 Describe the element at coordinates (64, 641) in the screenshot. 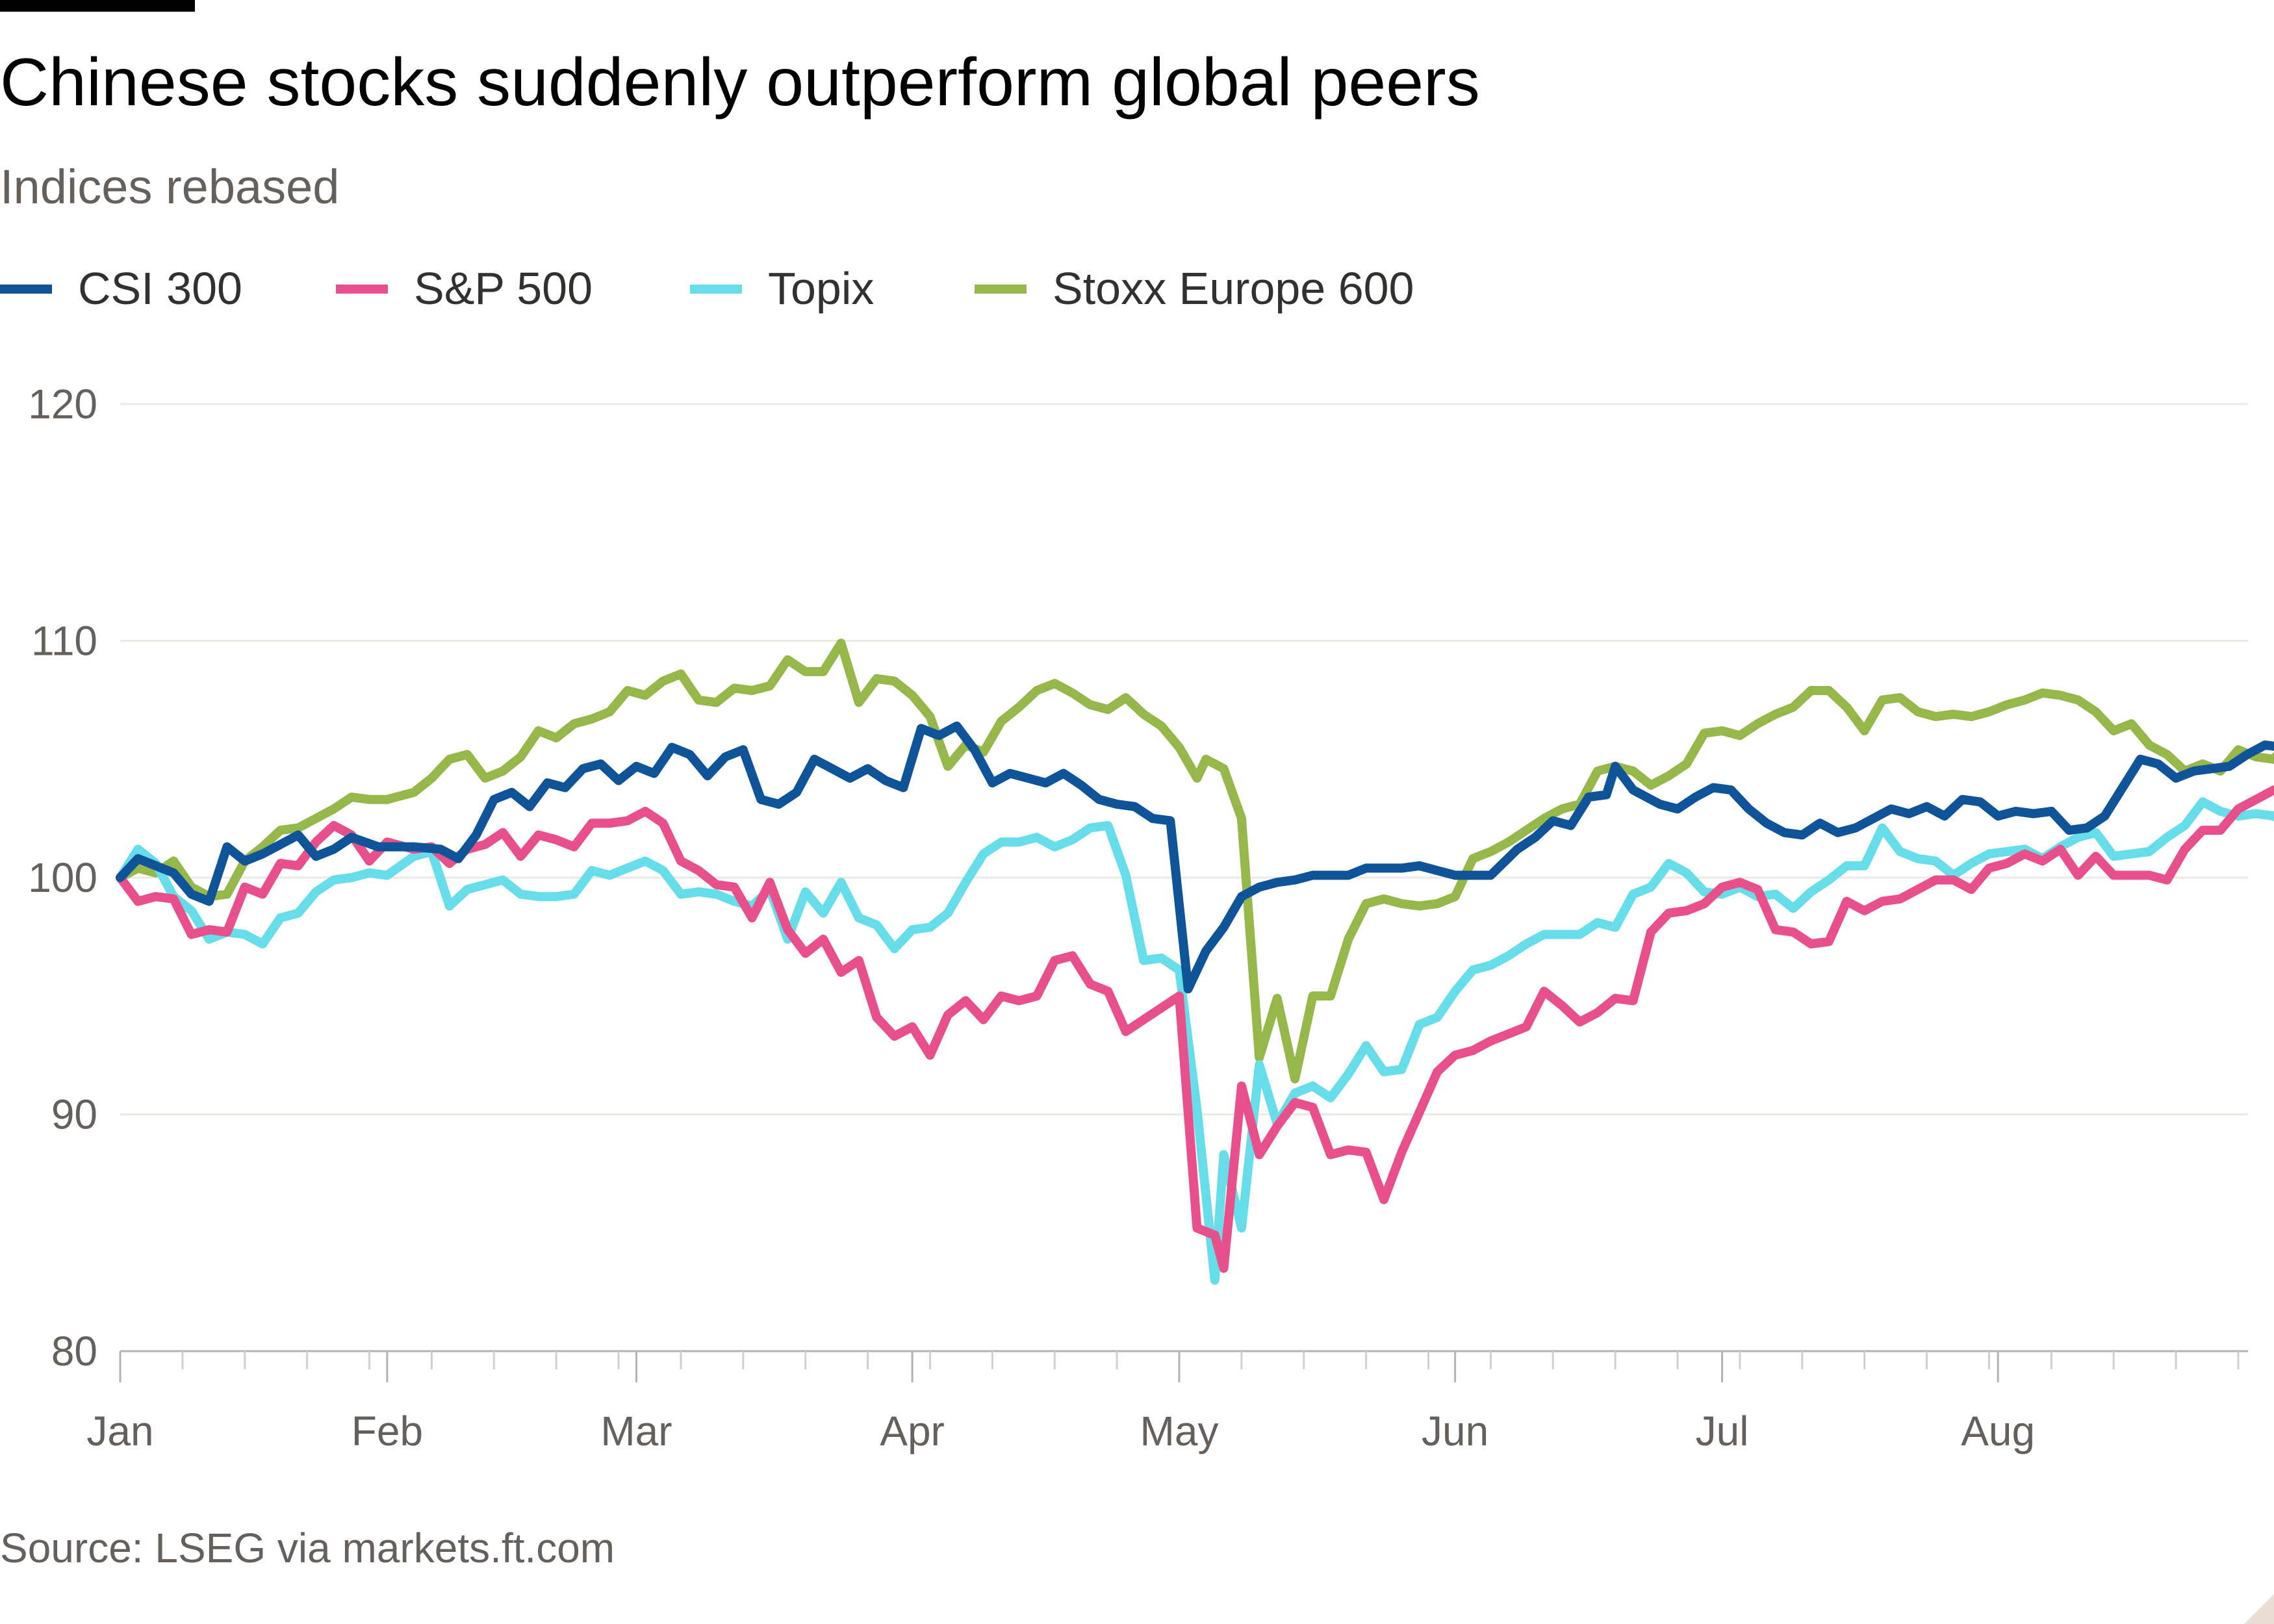

I see `y-tick-label: 110` at that location.